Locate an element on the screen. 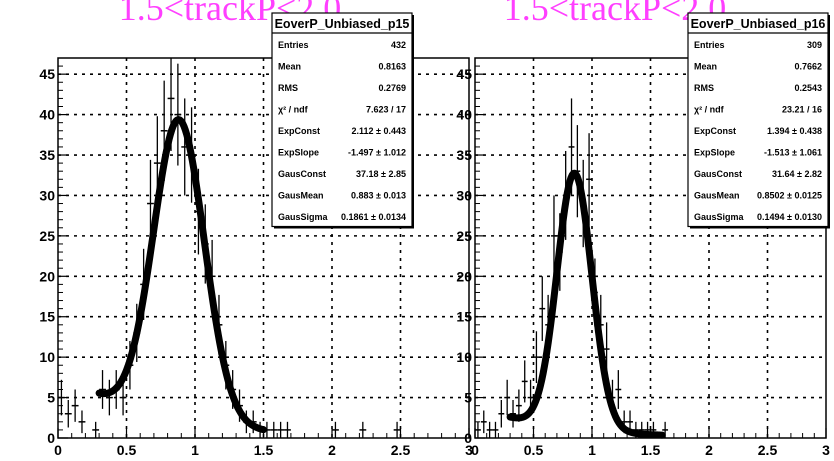 This screenshot has height=461, width=834. stats-value: -1.513 ± 1.061 is located at coordinates (793, 153).